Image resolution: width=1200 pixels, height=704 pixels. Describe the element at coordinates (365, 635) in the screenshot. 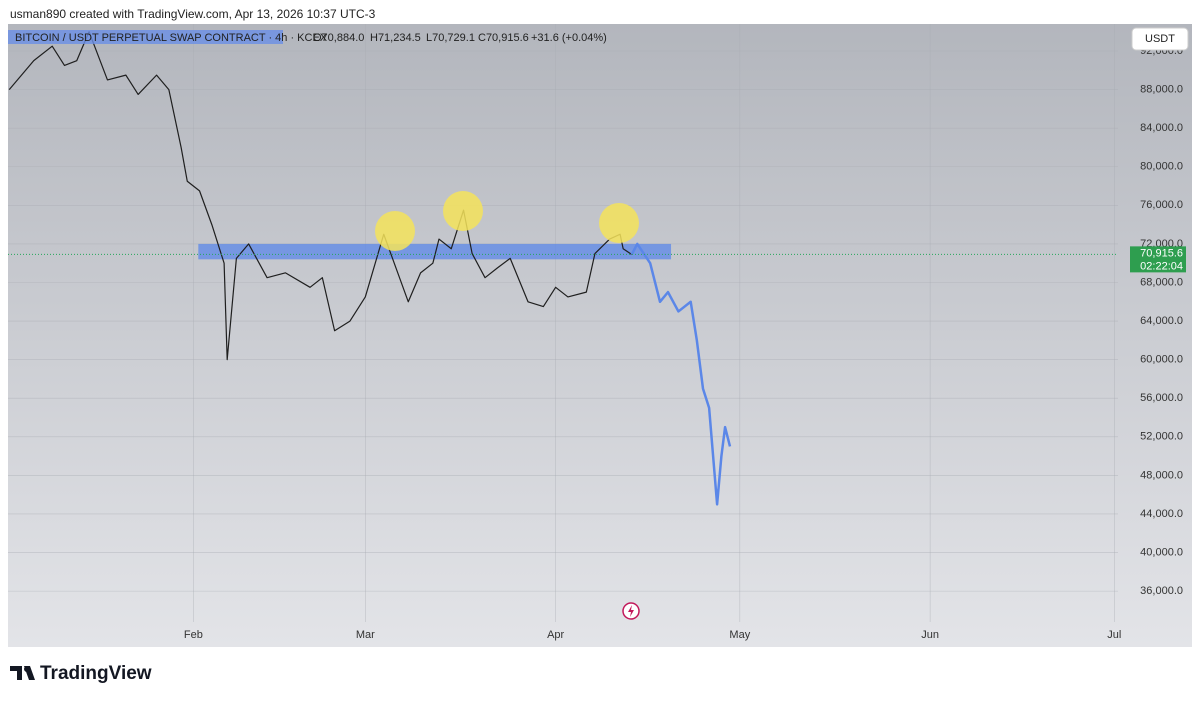

I see `x-tick-label: Mar` at that location.